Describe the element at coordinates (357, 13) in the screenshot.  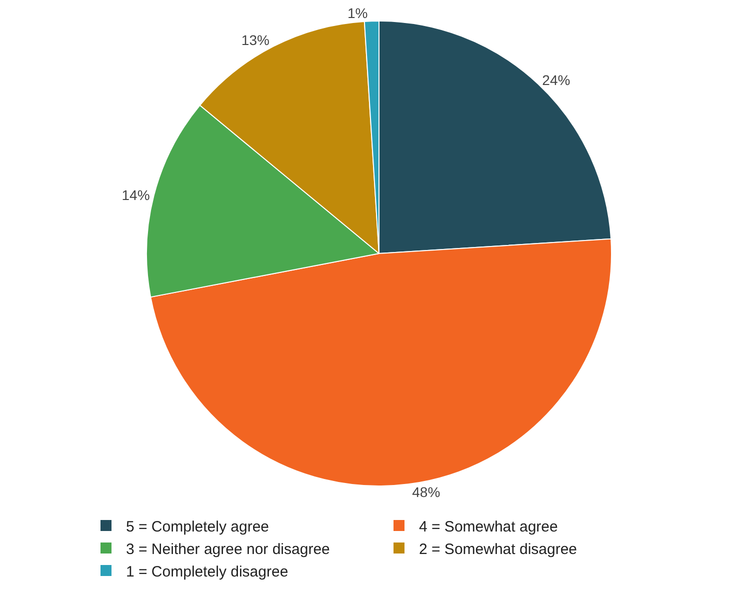
I see `data-label: 1%` at that location.